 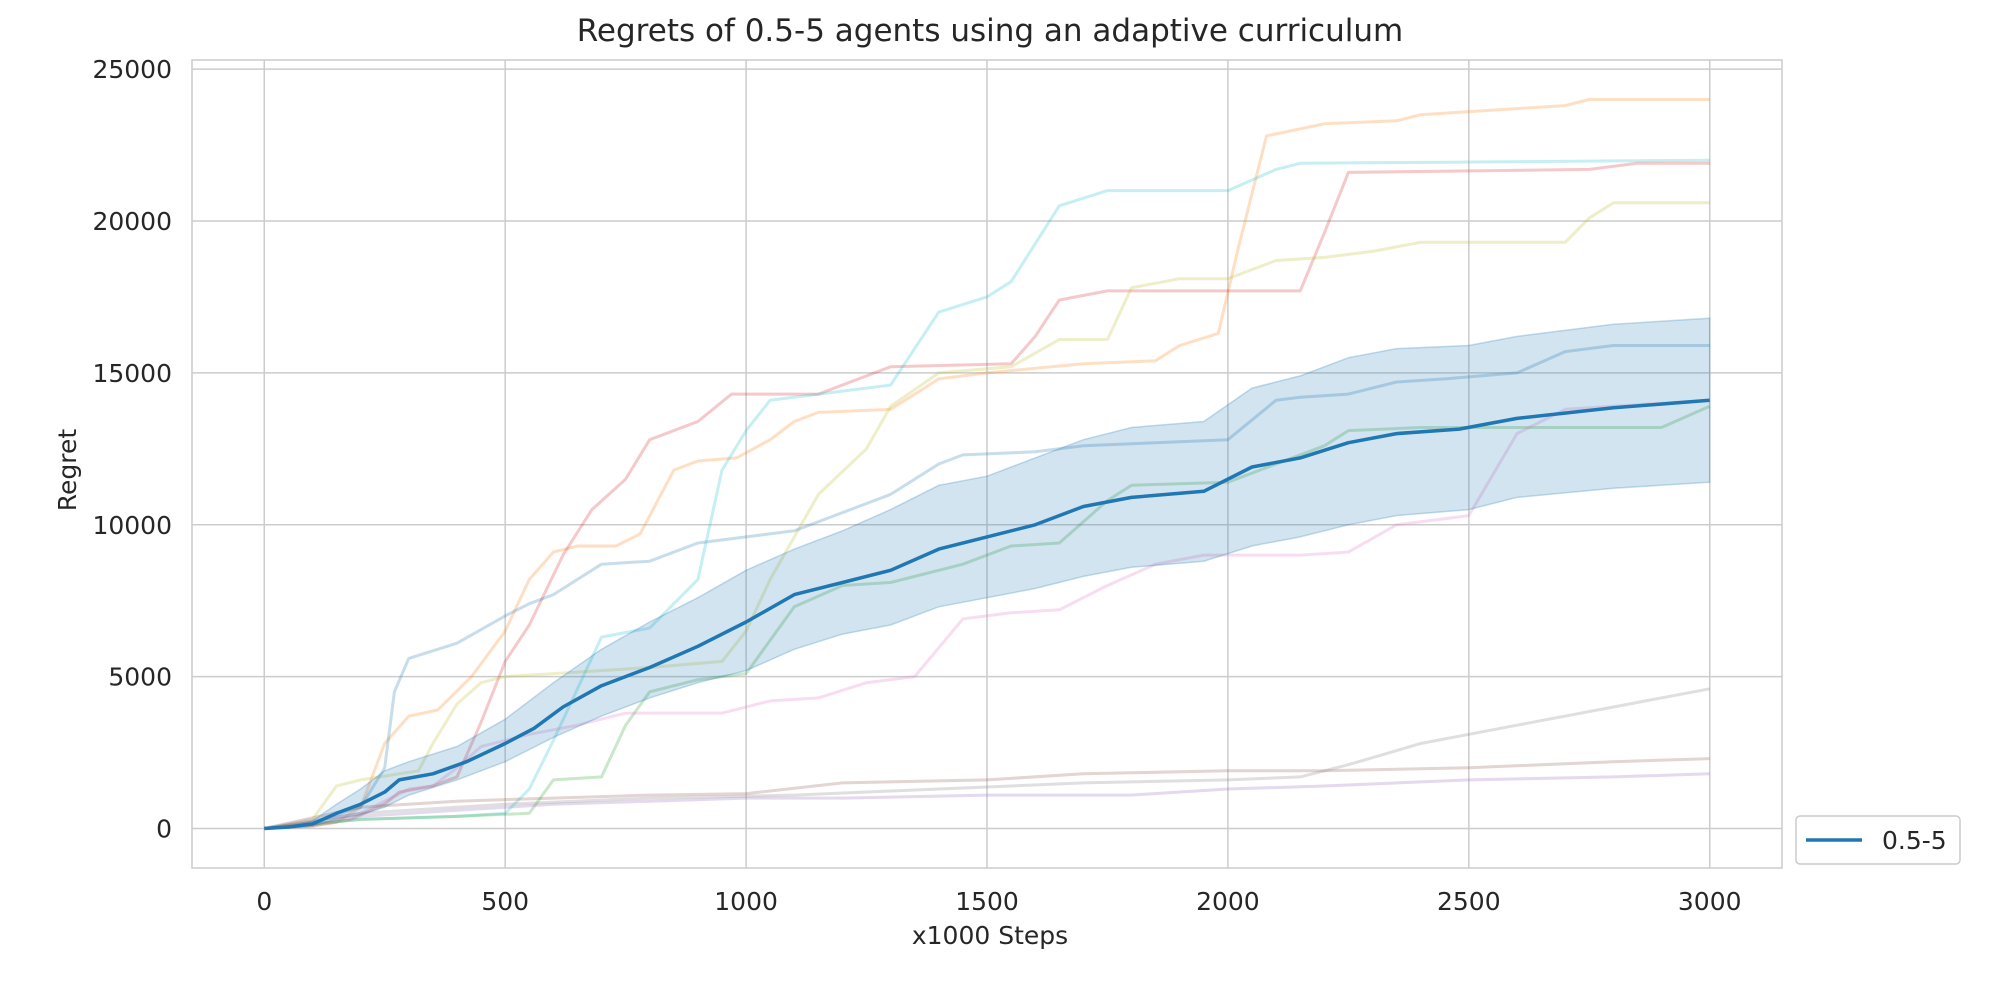 I want to click on x-tick-label-500: 500, so click(x=505, y=901).